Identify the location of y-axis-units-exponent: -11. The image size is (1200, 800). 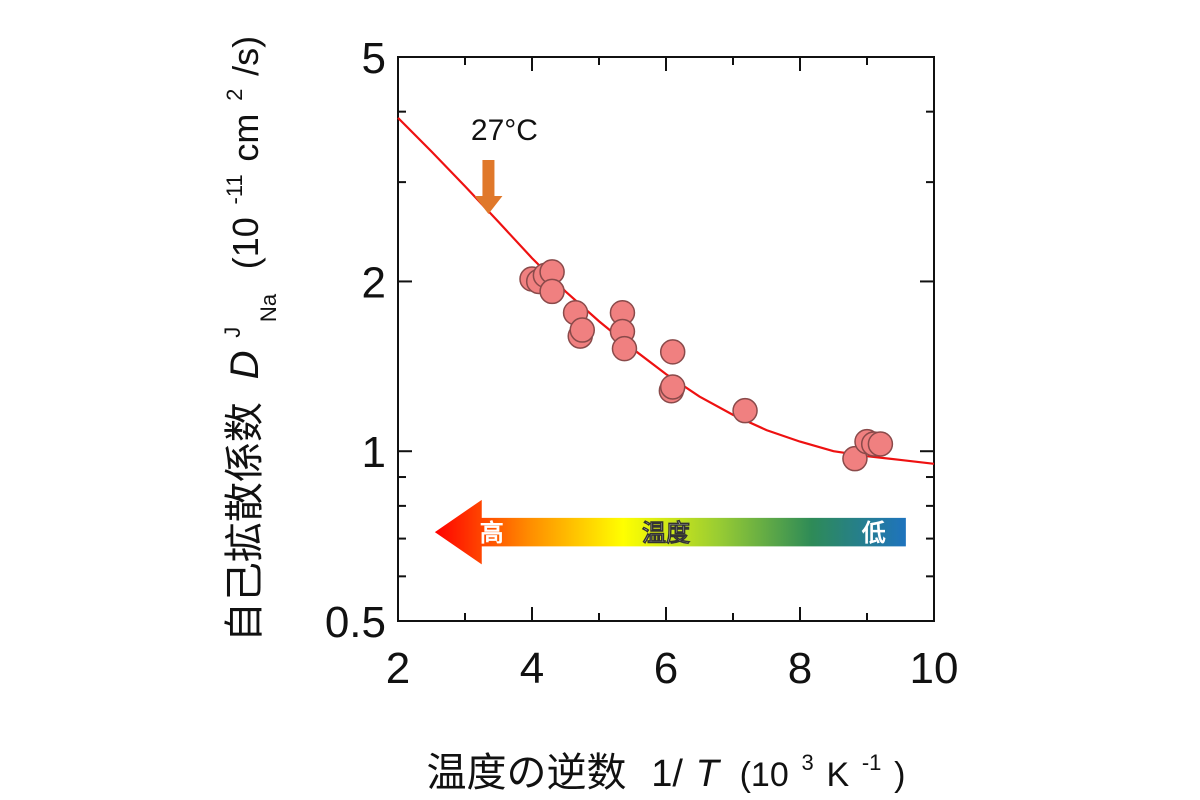
(234, 189).